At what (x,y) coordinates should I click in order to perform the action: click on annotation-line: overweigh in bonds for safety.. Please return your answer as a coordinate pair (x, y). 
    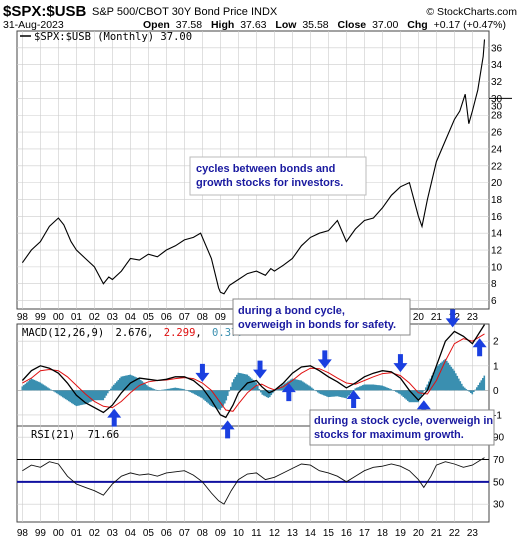
    Looking at the image, I should click on (317, 325).